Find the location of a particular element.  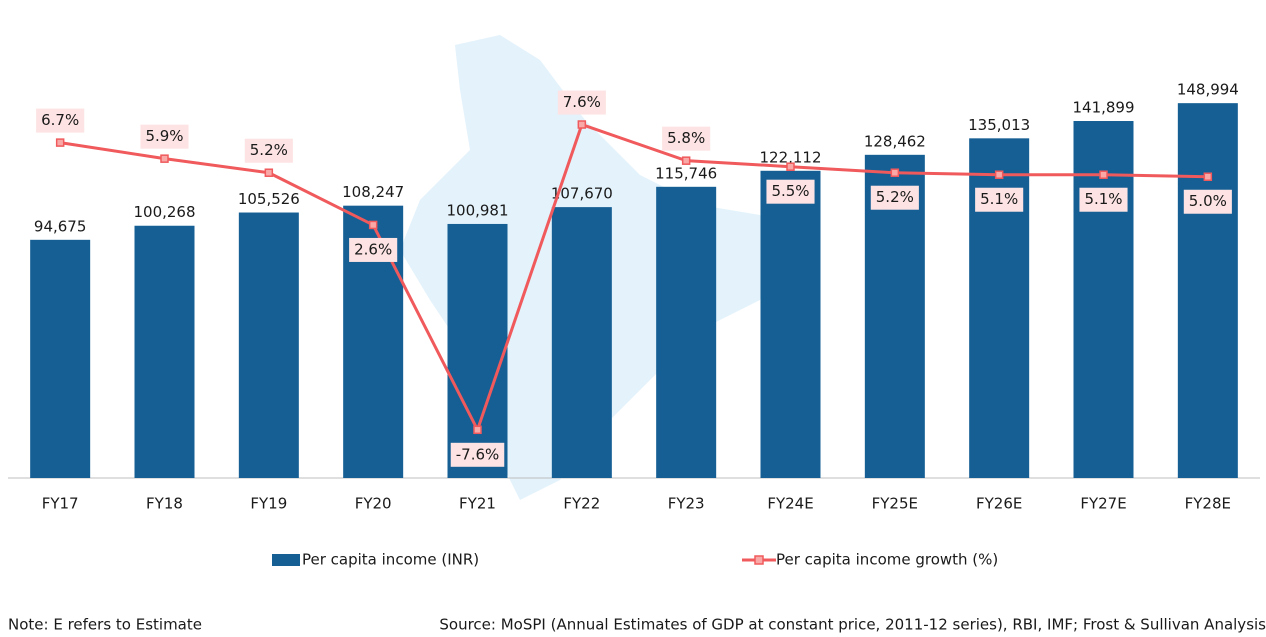

x-tick-label: FY28E is located at coordinates (1208, 504).